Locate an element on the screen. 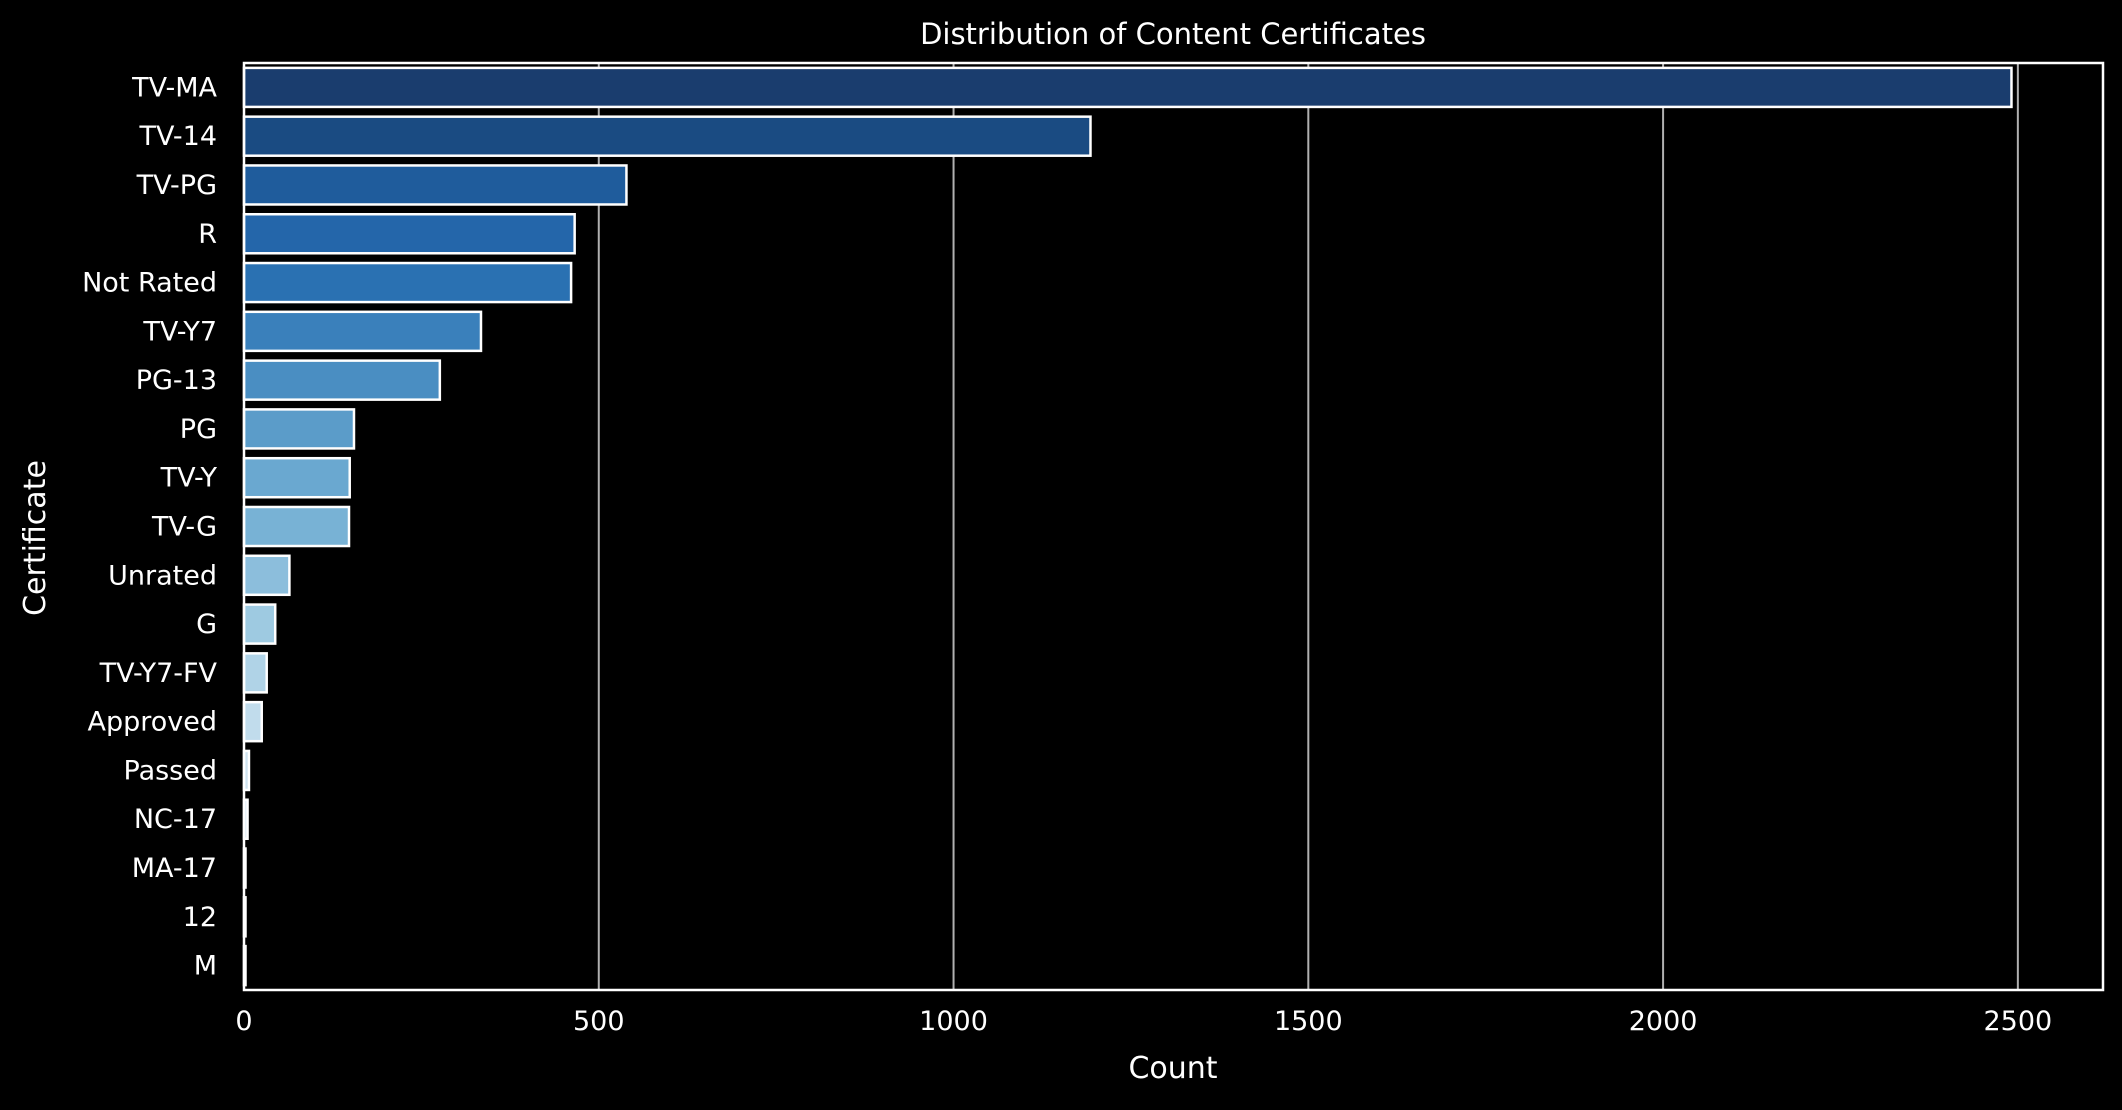  y-tick-label: TV-Y is located at coordinates (189, 478).